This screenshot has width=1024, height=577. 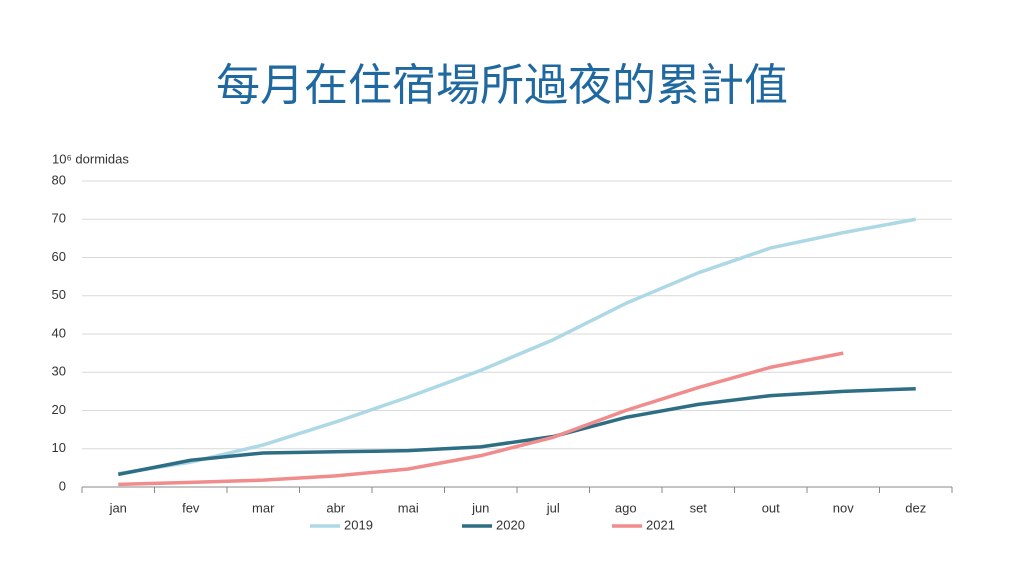 What do you see at coordinates (62, 485) in the screenshot?
I see `y-tick-label: 0` at bounding box center [62, 485].